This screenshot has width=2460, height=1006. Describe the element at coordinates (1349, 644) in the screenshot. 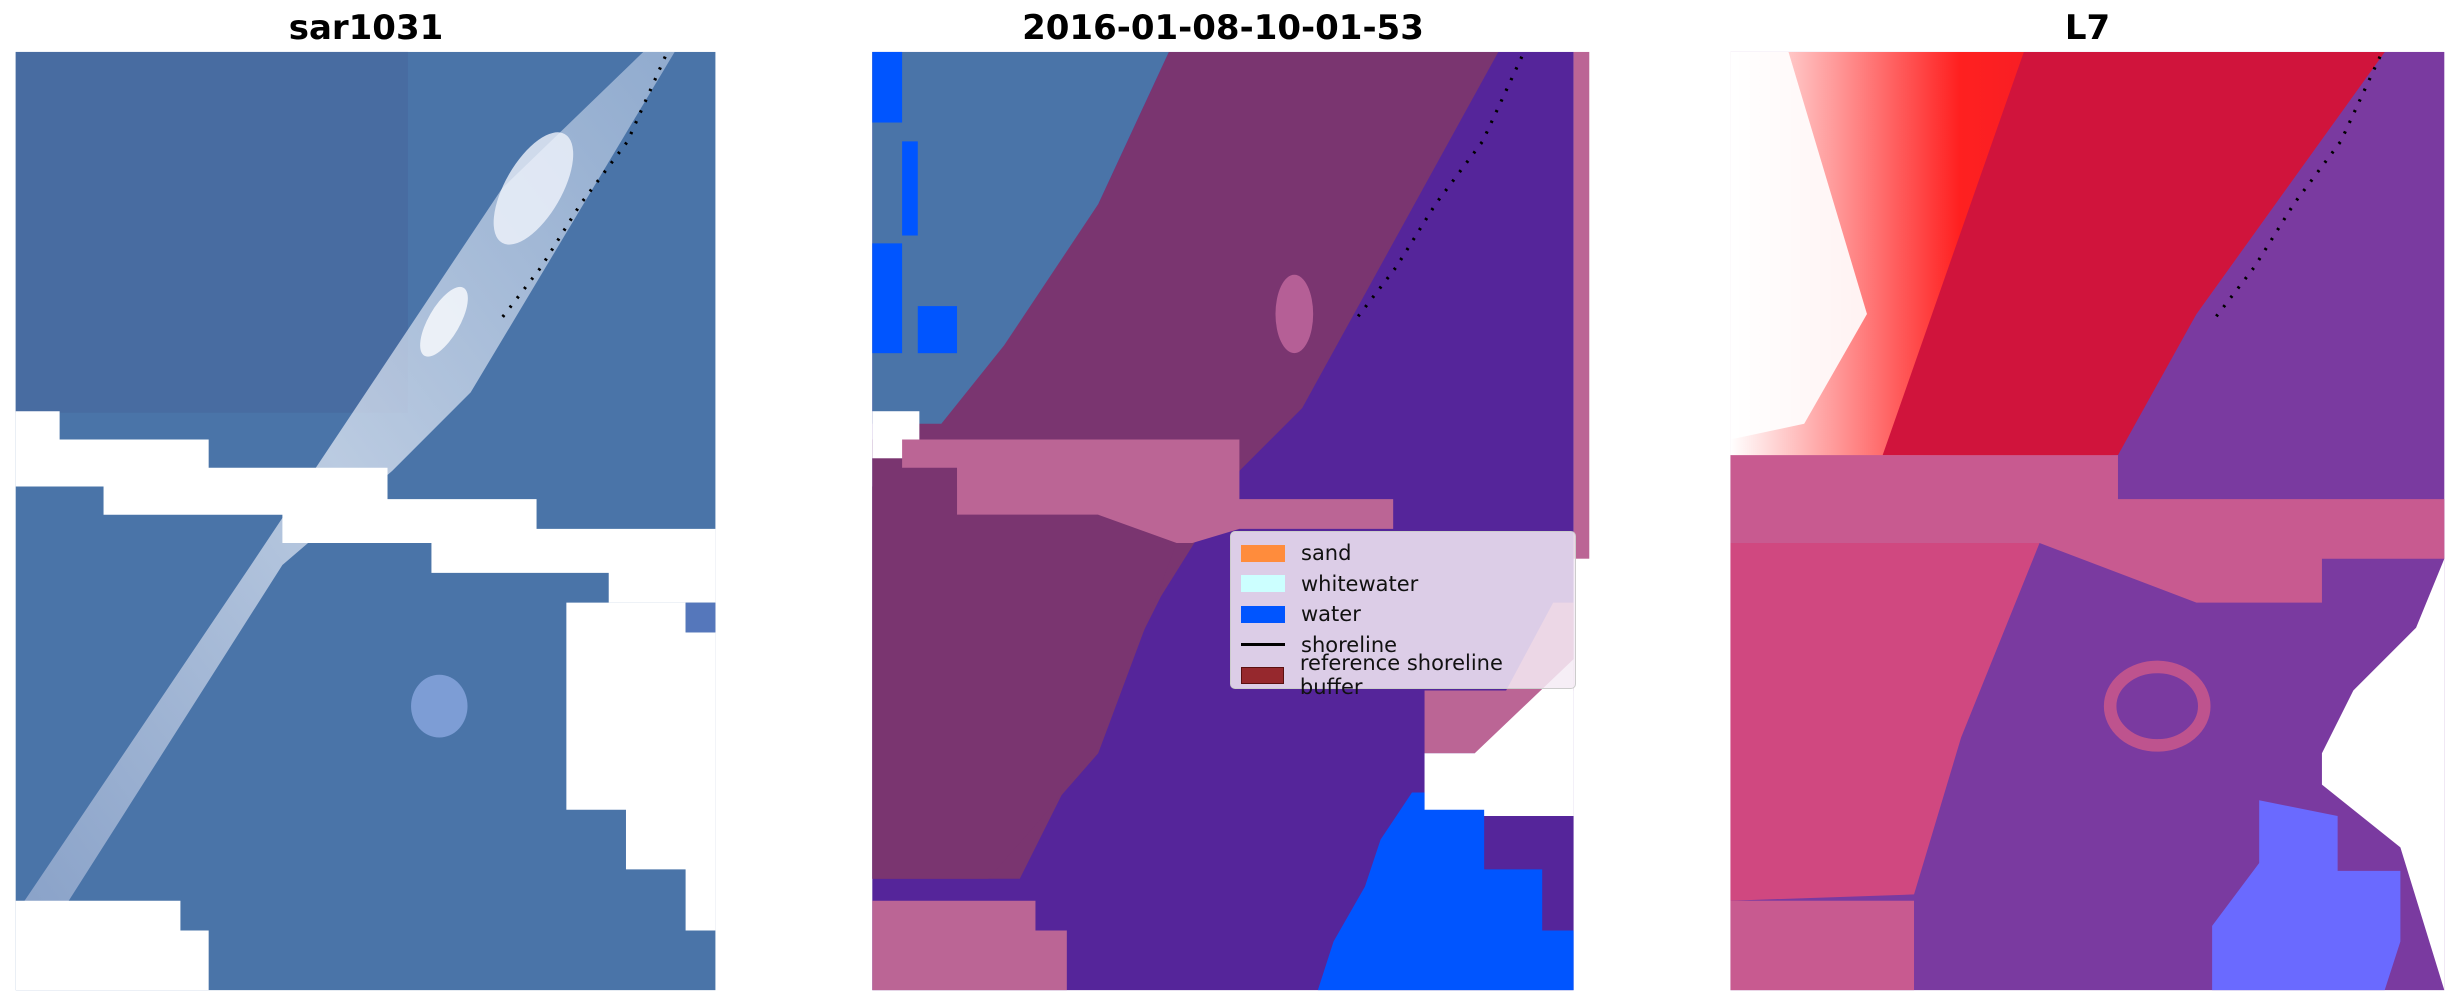

I see `legend-label: shoreline` at that location.